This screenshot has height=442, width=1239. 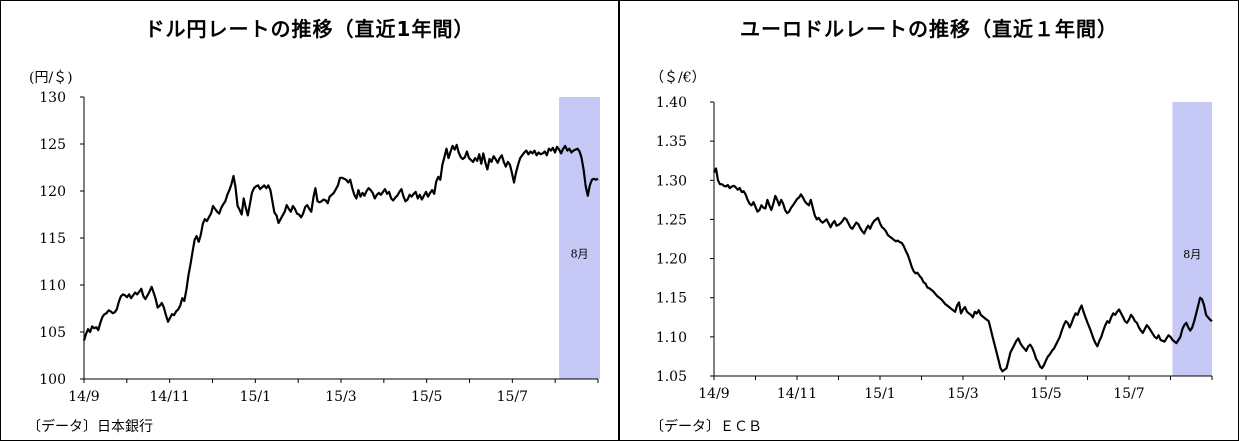 What do you see at coordinates (671, 103) in the screenshot?
I see `y-tick-label: 1.40` at bounding box center [671, 103].